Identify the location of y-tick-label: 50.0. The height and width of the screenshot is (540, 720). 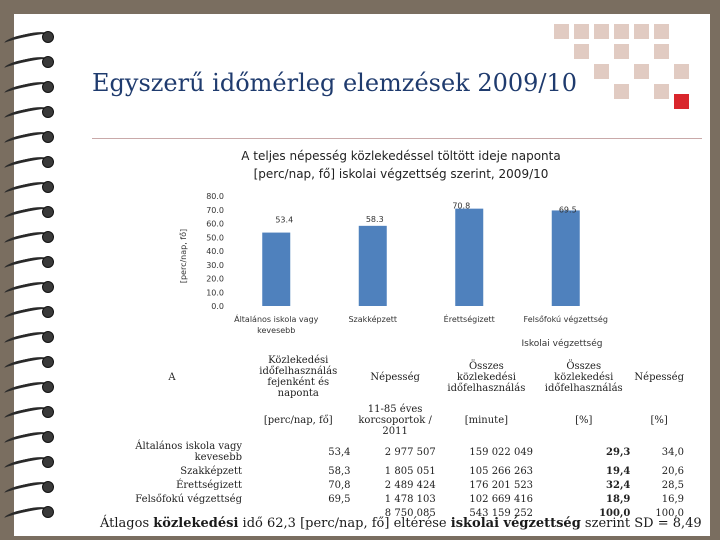
(215, 237).